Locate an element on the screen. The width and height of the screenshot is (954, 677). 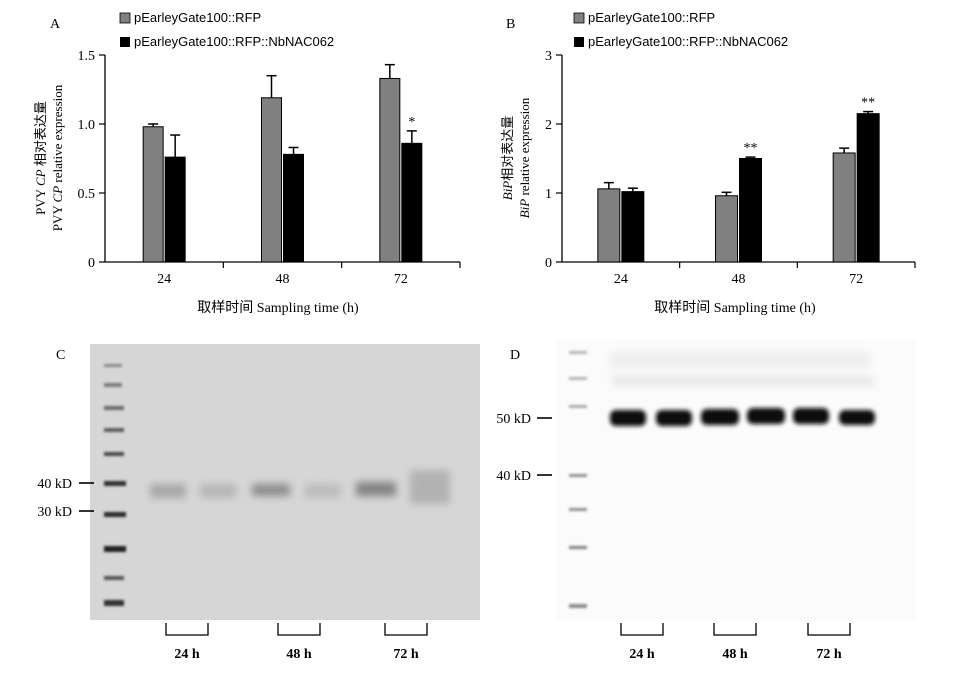
marker-label: 50 kD is located at coordinates (513, 419).